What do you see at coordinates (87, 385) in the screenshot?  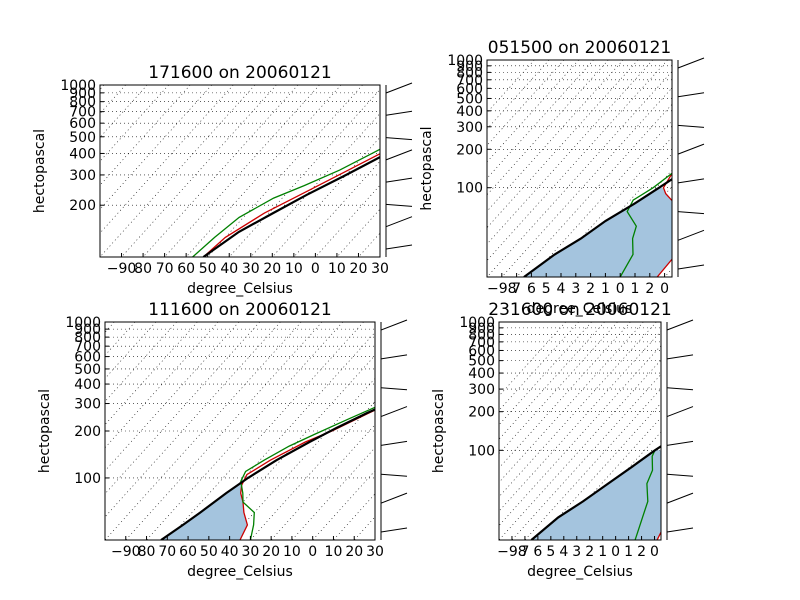 I see `y-tick-label: 400` at bounding box center [87, 385].